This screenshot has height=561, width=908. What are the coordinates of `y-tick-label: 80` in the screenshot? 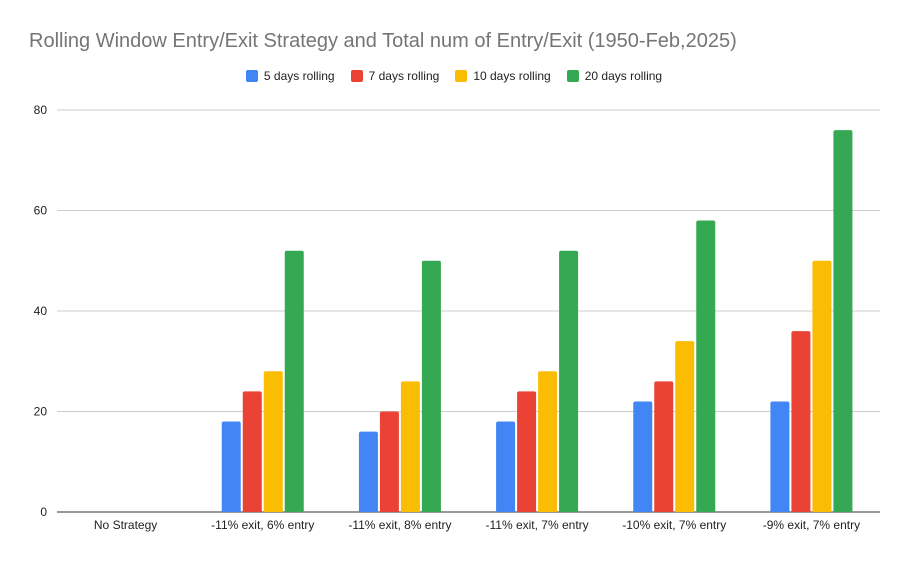 It's located at (41, 110).